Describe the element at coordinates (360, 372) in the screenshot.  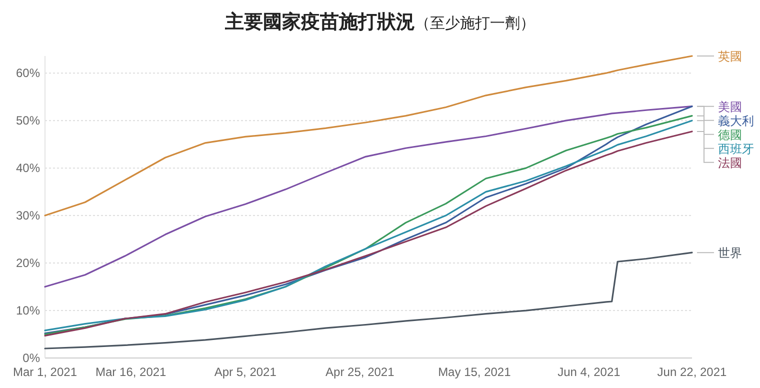
I see `x-tick-label: Apr 25, 2021` at that location.